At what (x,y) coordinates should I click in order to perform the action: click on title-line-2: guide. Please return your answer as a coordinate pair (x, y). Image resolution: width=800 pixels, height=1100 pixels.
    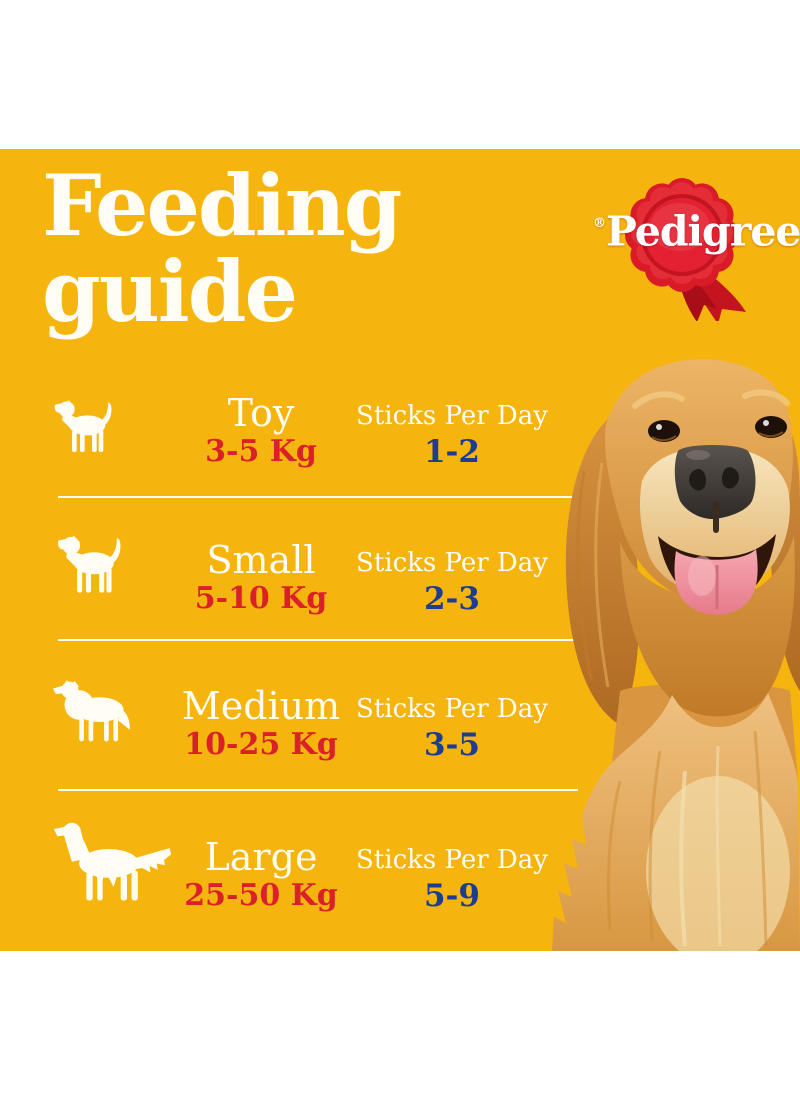
    Looking at the image, I should click on (170, 291).